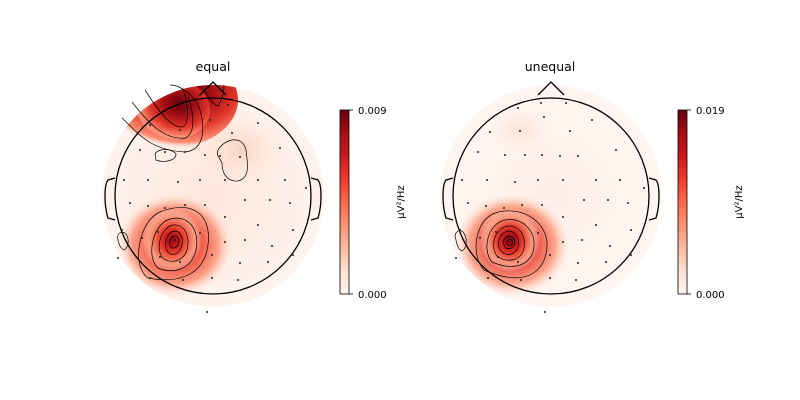 This screenshot has width=800, height=400. I want to click on colorbar: 0.009 0.000 µV²/Hz, so click(373, 203).